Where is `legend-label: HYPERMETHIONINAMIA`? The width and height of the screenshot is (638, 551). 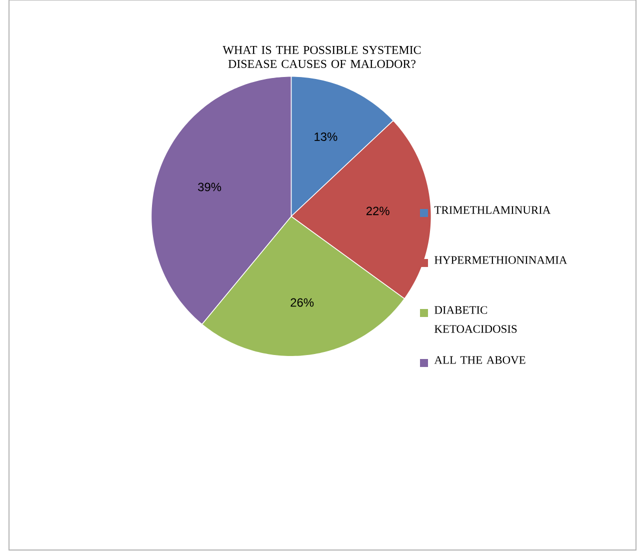 legend-label: HYPERMETHIONINAMIA is located at coordinates (501, 260).